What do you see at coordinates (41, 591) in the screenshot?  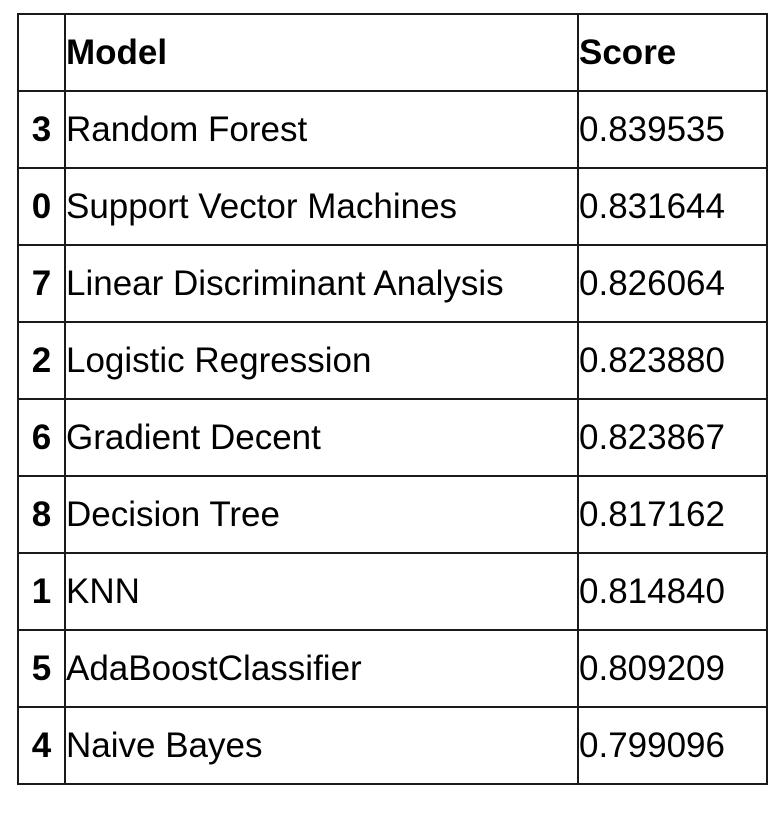 I see `row-index: 1` at bounding box center [41, 591].